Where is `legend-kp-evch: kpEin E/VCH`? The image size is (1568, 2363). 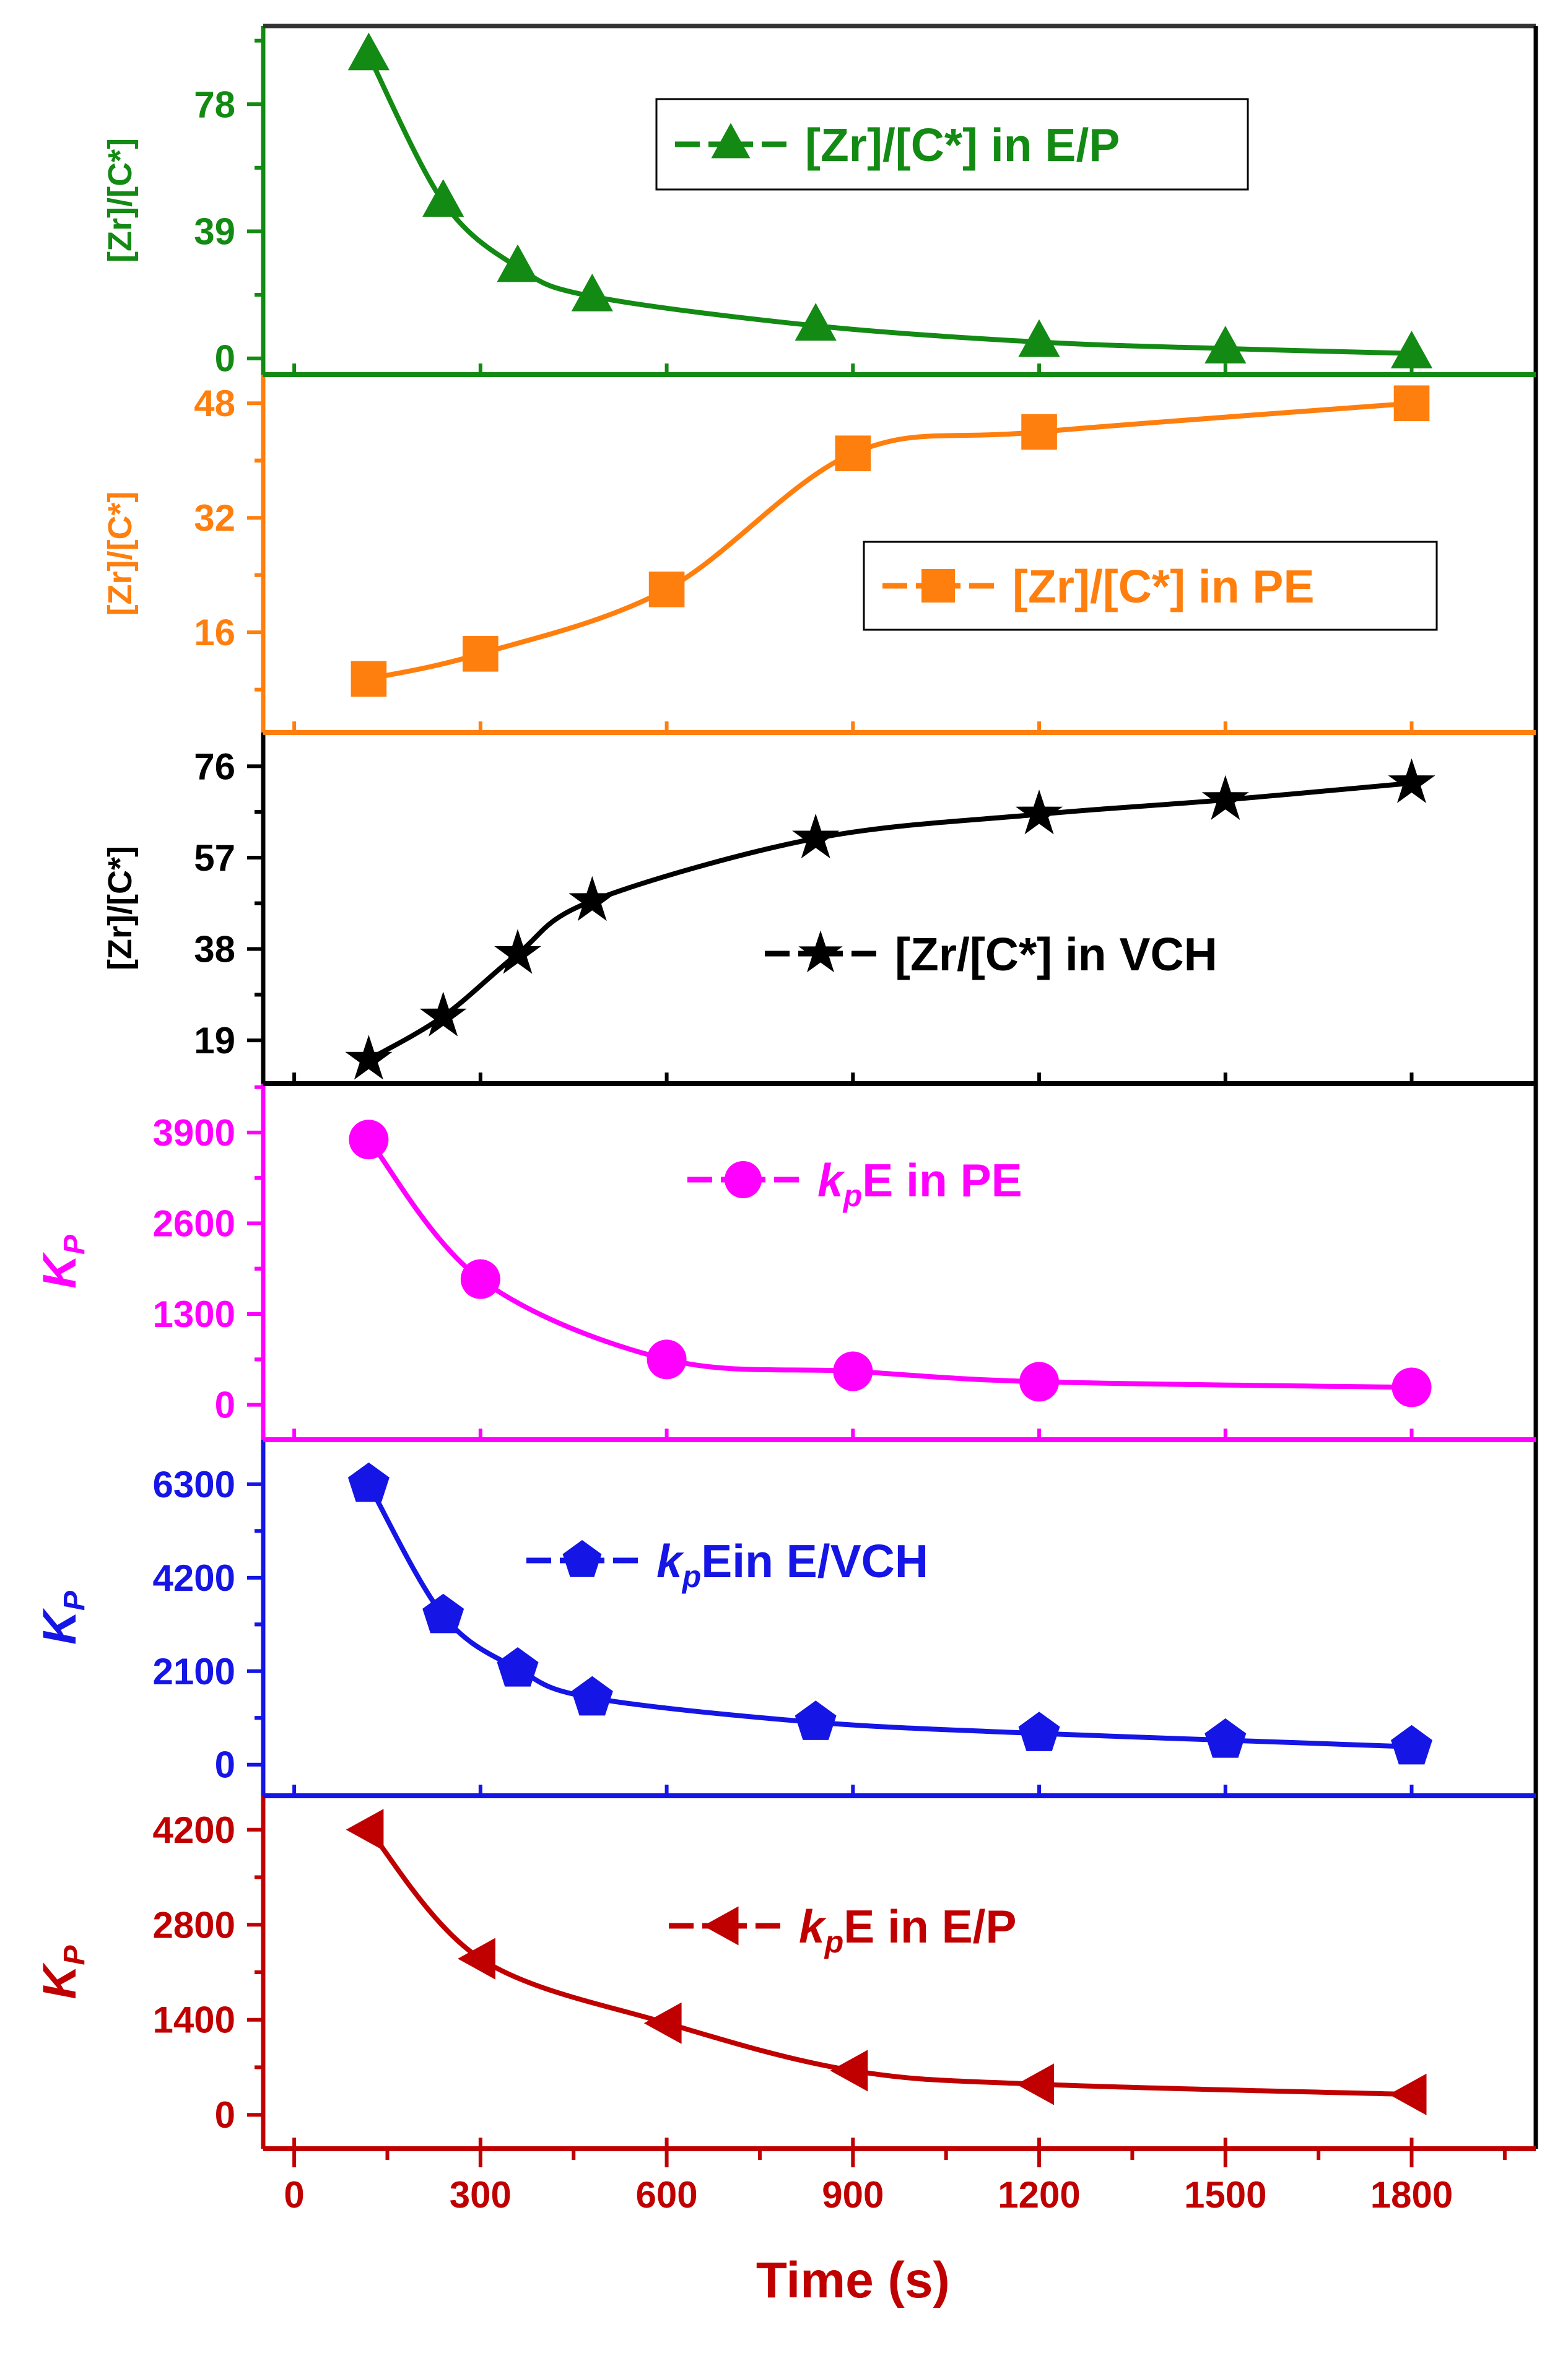 legend-kp-evch: kpEin E/VCH is located at coordinates (727, 1564).